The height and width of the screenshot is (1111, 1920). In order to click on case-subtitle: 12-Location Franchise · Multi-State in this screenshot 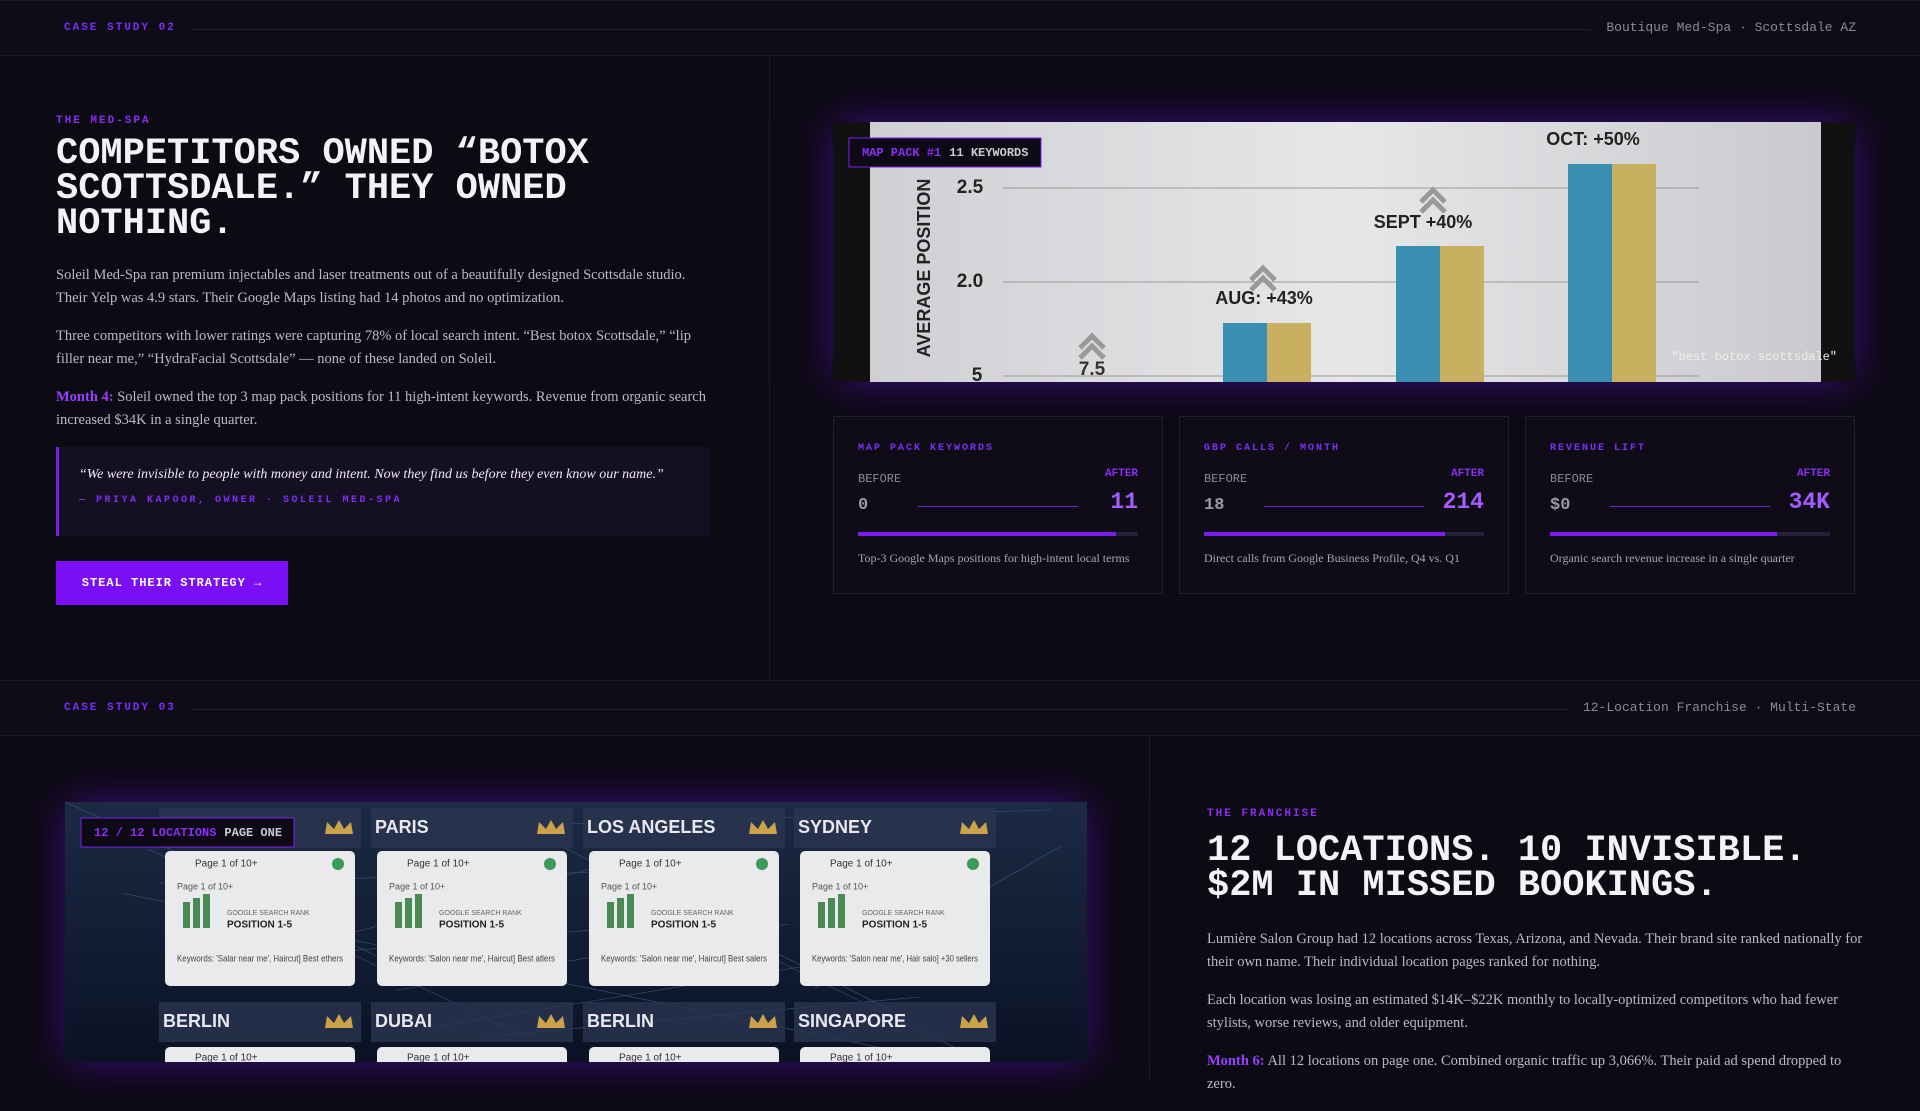, I will do `click(1719, 707)`.